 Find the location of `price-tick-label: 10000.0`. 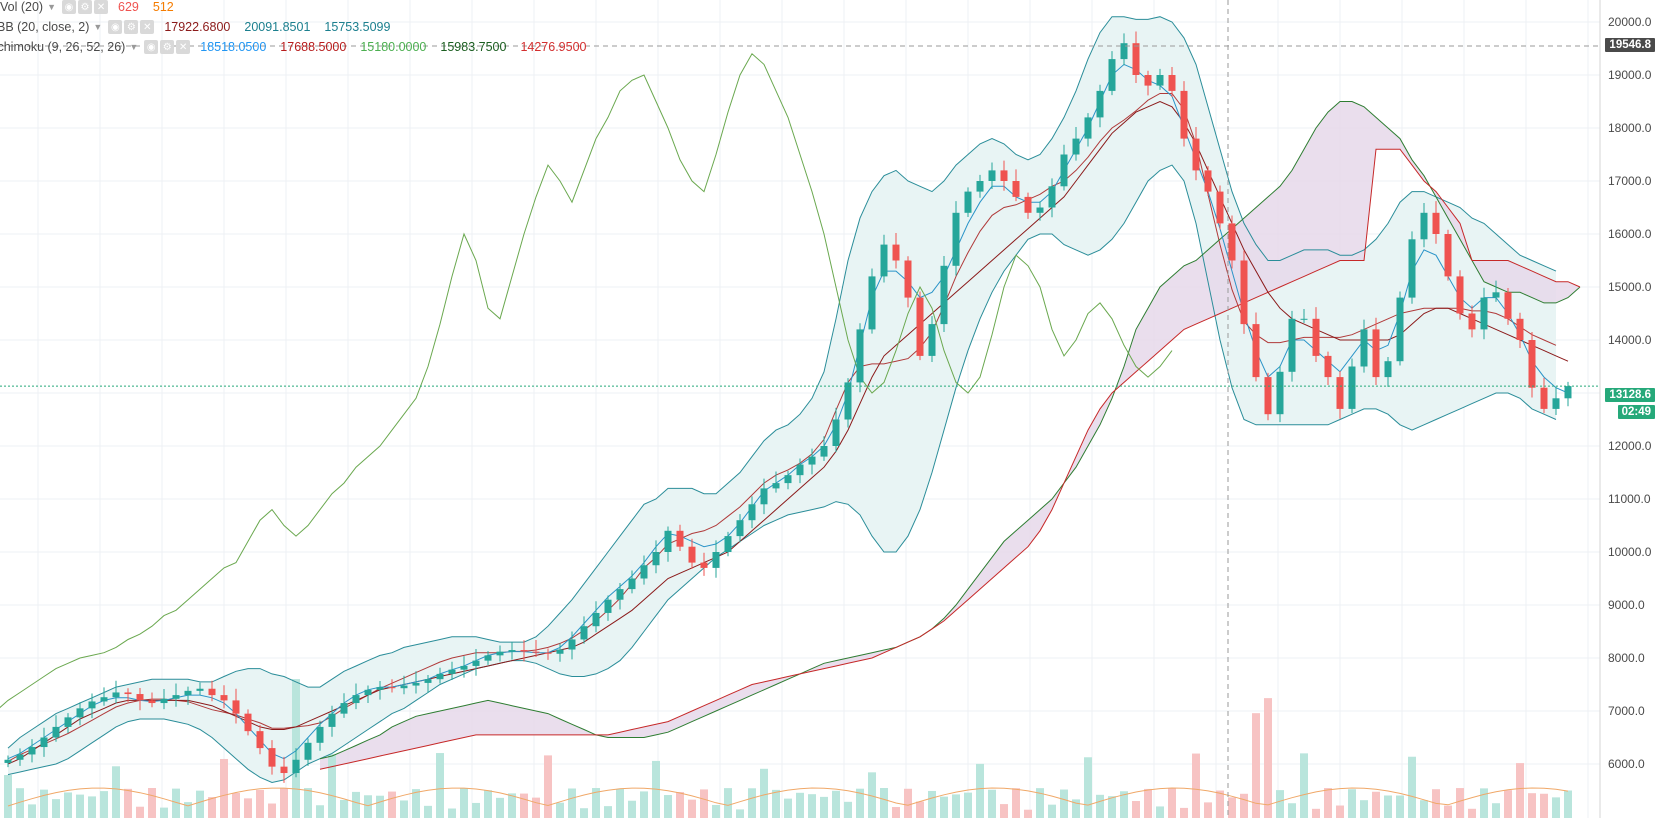

price-tick-label: 10000.0 is located at coordinates (1630, 552).